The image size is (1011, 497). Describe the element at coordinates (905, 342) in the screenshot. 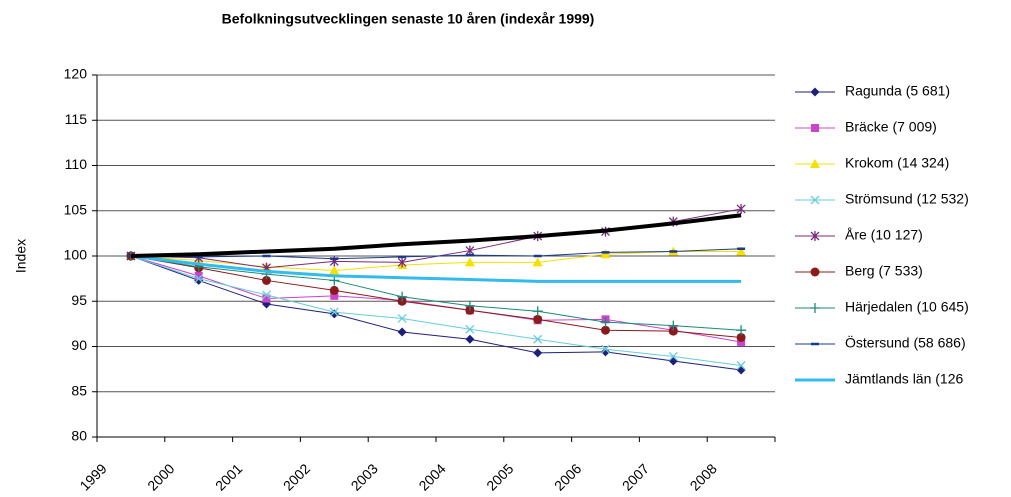

I see `legend-label: Östersund (58 686)` at that location.